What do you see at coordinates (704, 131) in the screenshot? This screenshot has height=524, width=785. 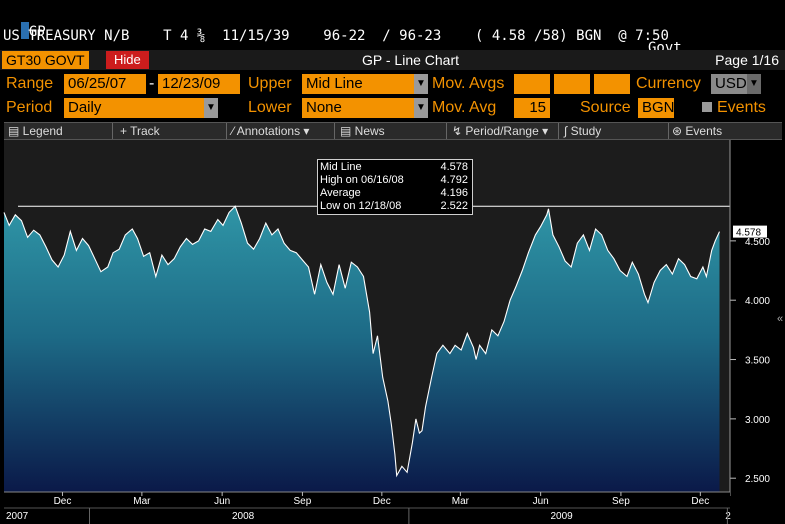 I see `toolbar-events-label: Events` at bounding box center [704, 131].